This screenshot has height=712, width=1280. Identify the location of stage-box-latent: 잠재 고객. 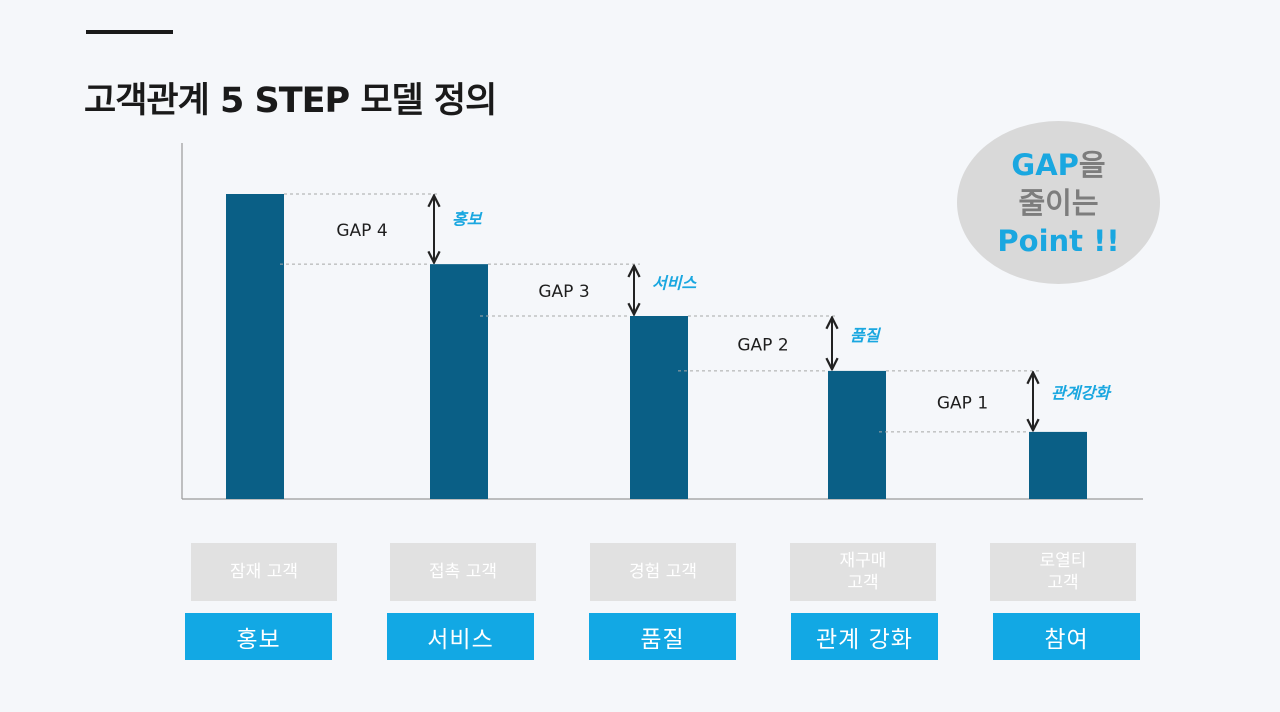
(264, 572).